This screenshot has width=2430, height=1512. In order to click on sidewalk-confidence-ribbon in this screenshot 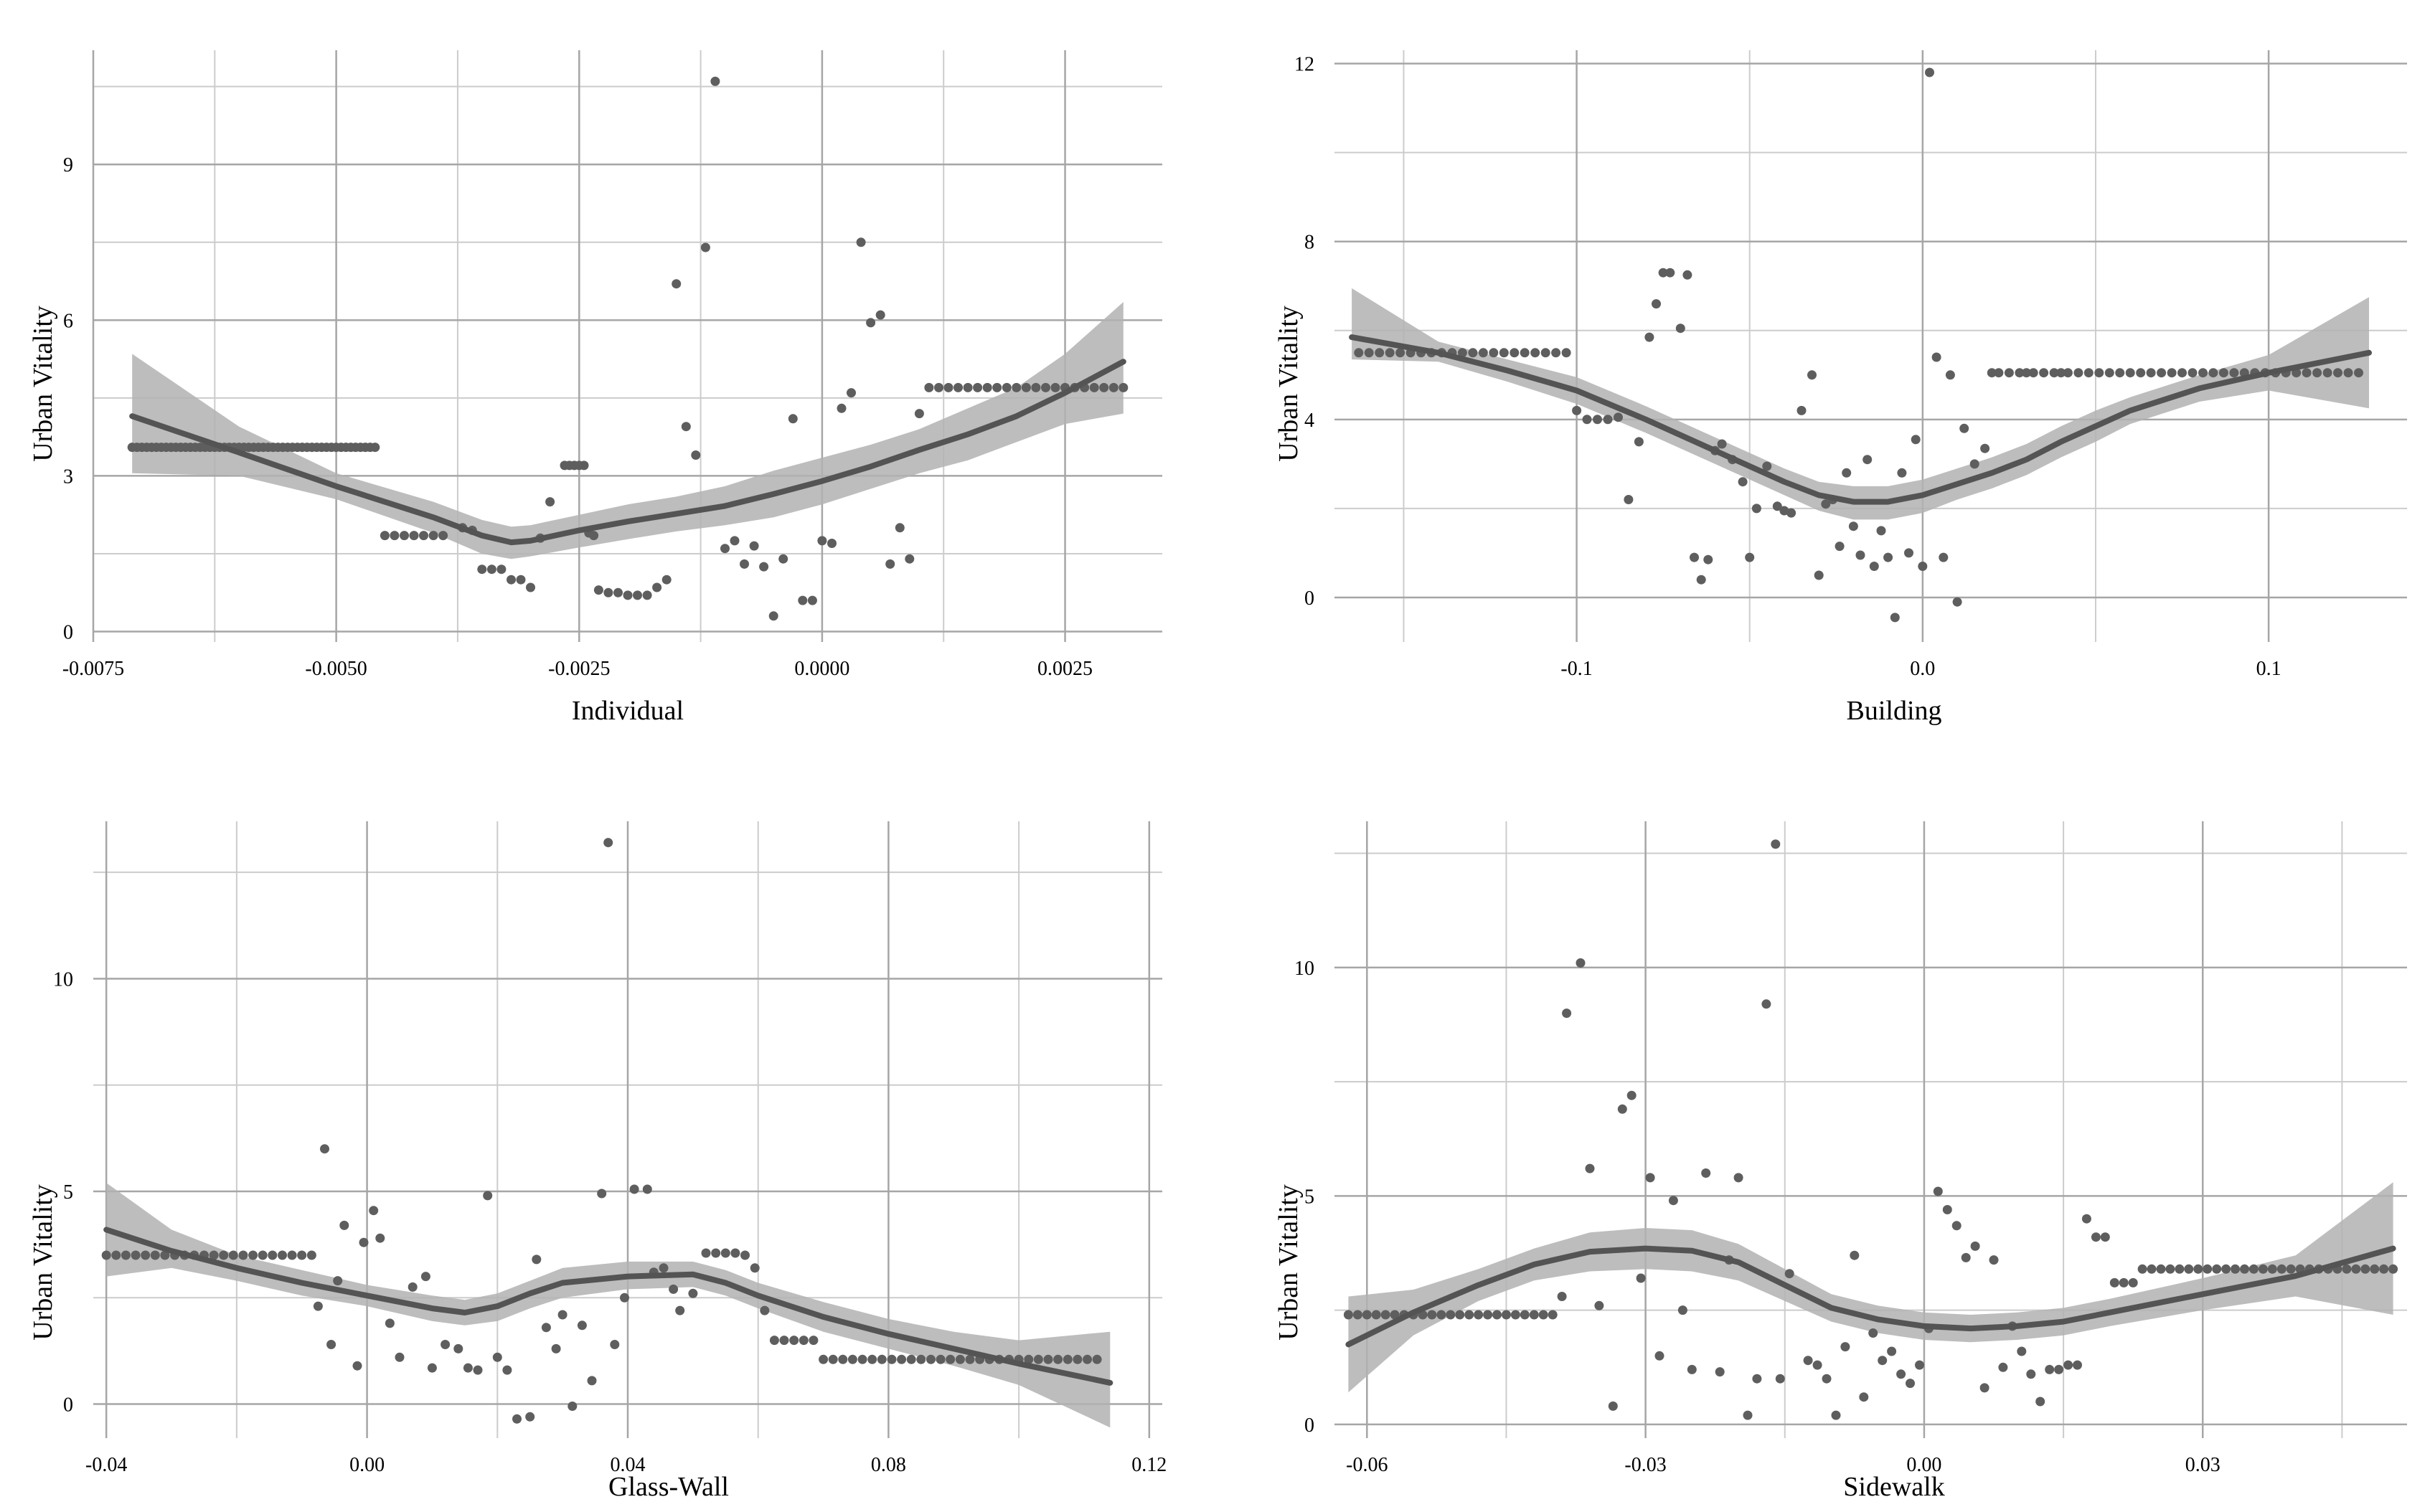, I will do `click(1870, 1287)`.